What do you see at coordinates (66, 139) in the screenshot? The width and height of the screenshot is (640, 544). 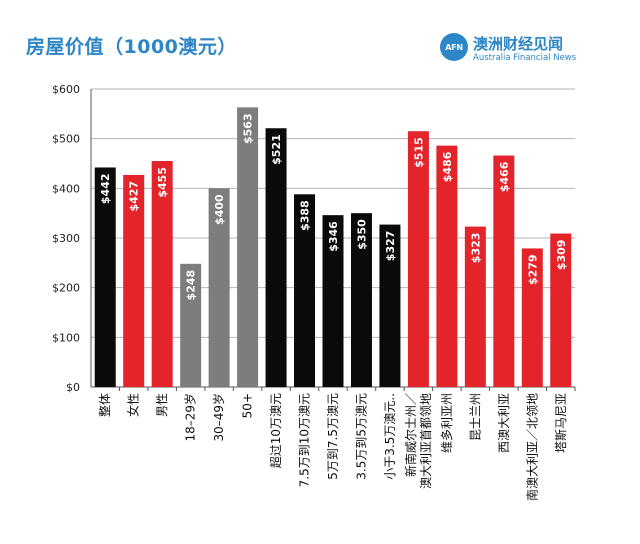 I see `y-tick-label: $500` at bounding box center [66, 139].